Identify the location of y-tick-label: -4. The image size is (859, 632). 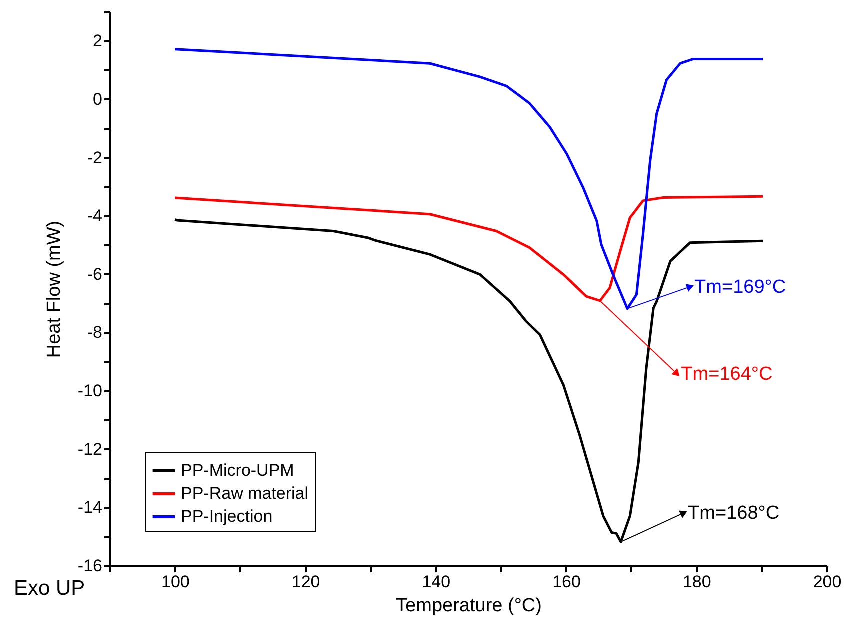
(94, 216).